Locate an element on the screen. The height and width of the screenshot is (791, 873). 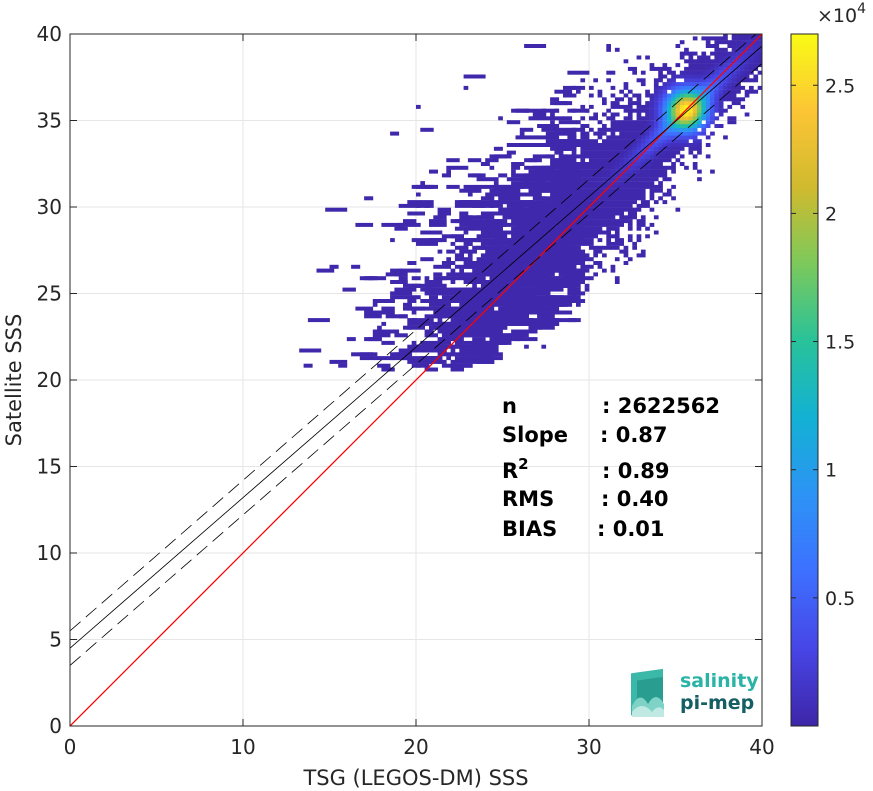
stat-value: : 0.87 is located at coordinates (634, 435).